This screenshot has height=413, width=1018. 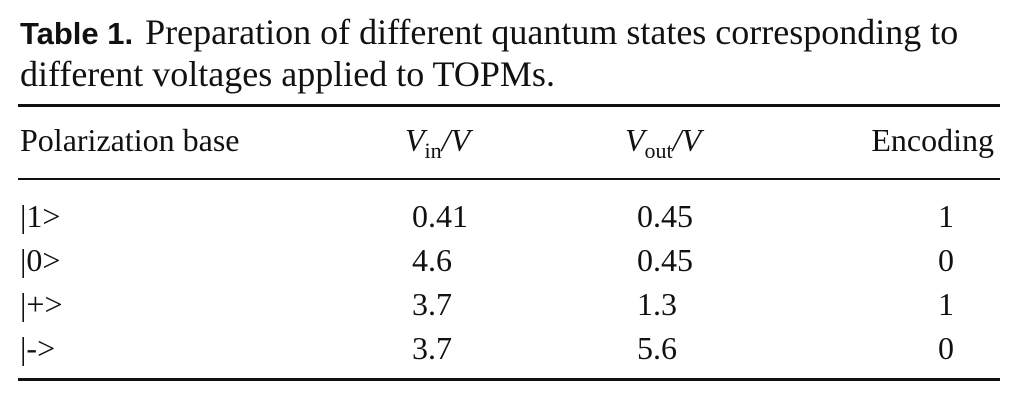 I want to click on header-encoding: Encoding, so click(x=932, y=140).